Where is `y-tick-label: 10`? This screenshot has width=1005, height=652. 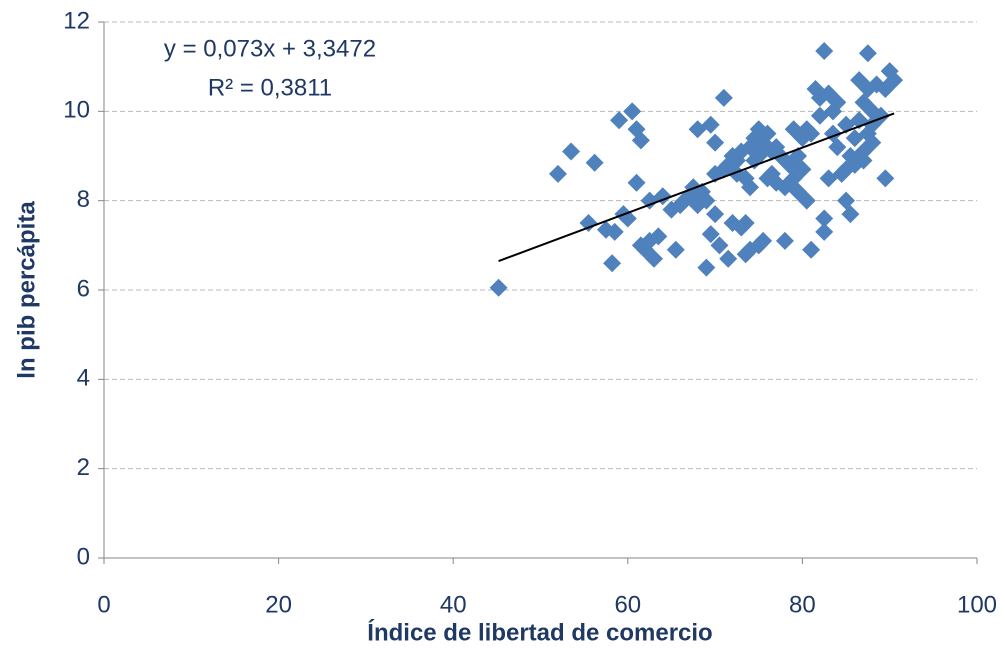
y-tick-label: 10 is located at coordinates (76, 110).